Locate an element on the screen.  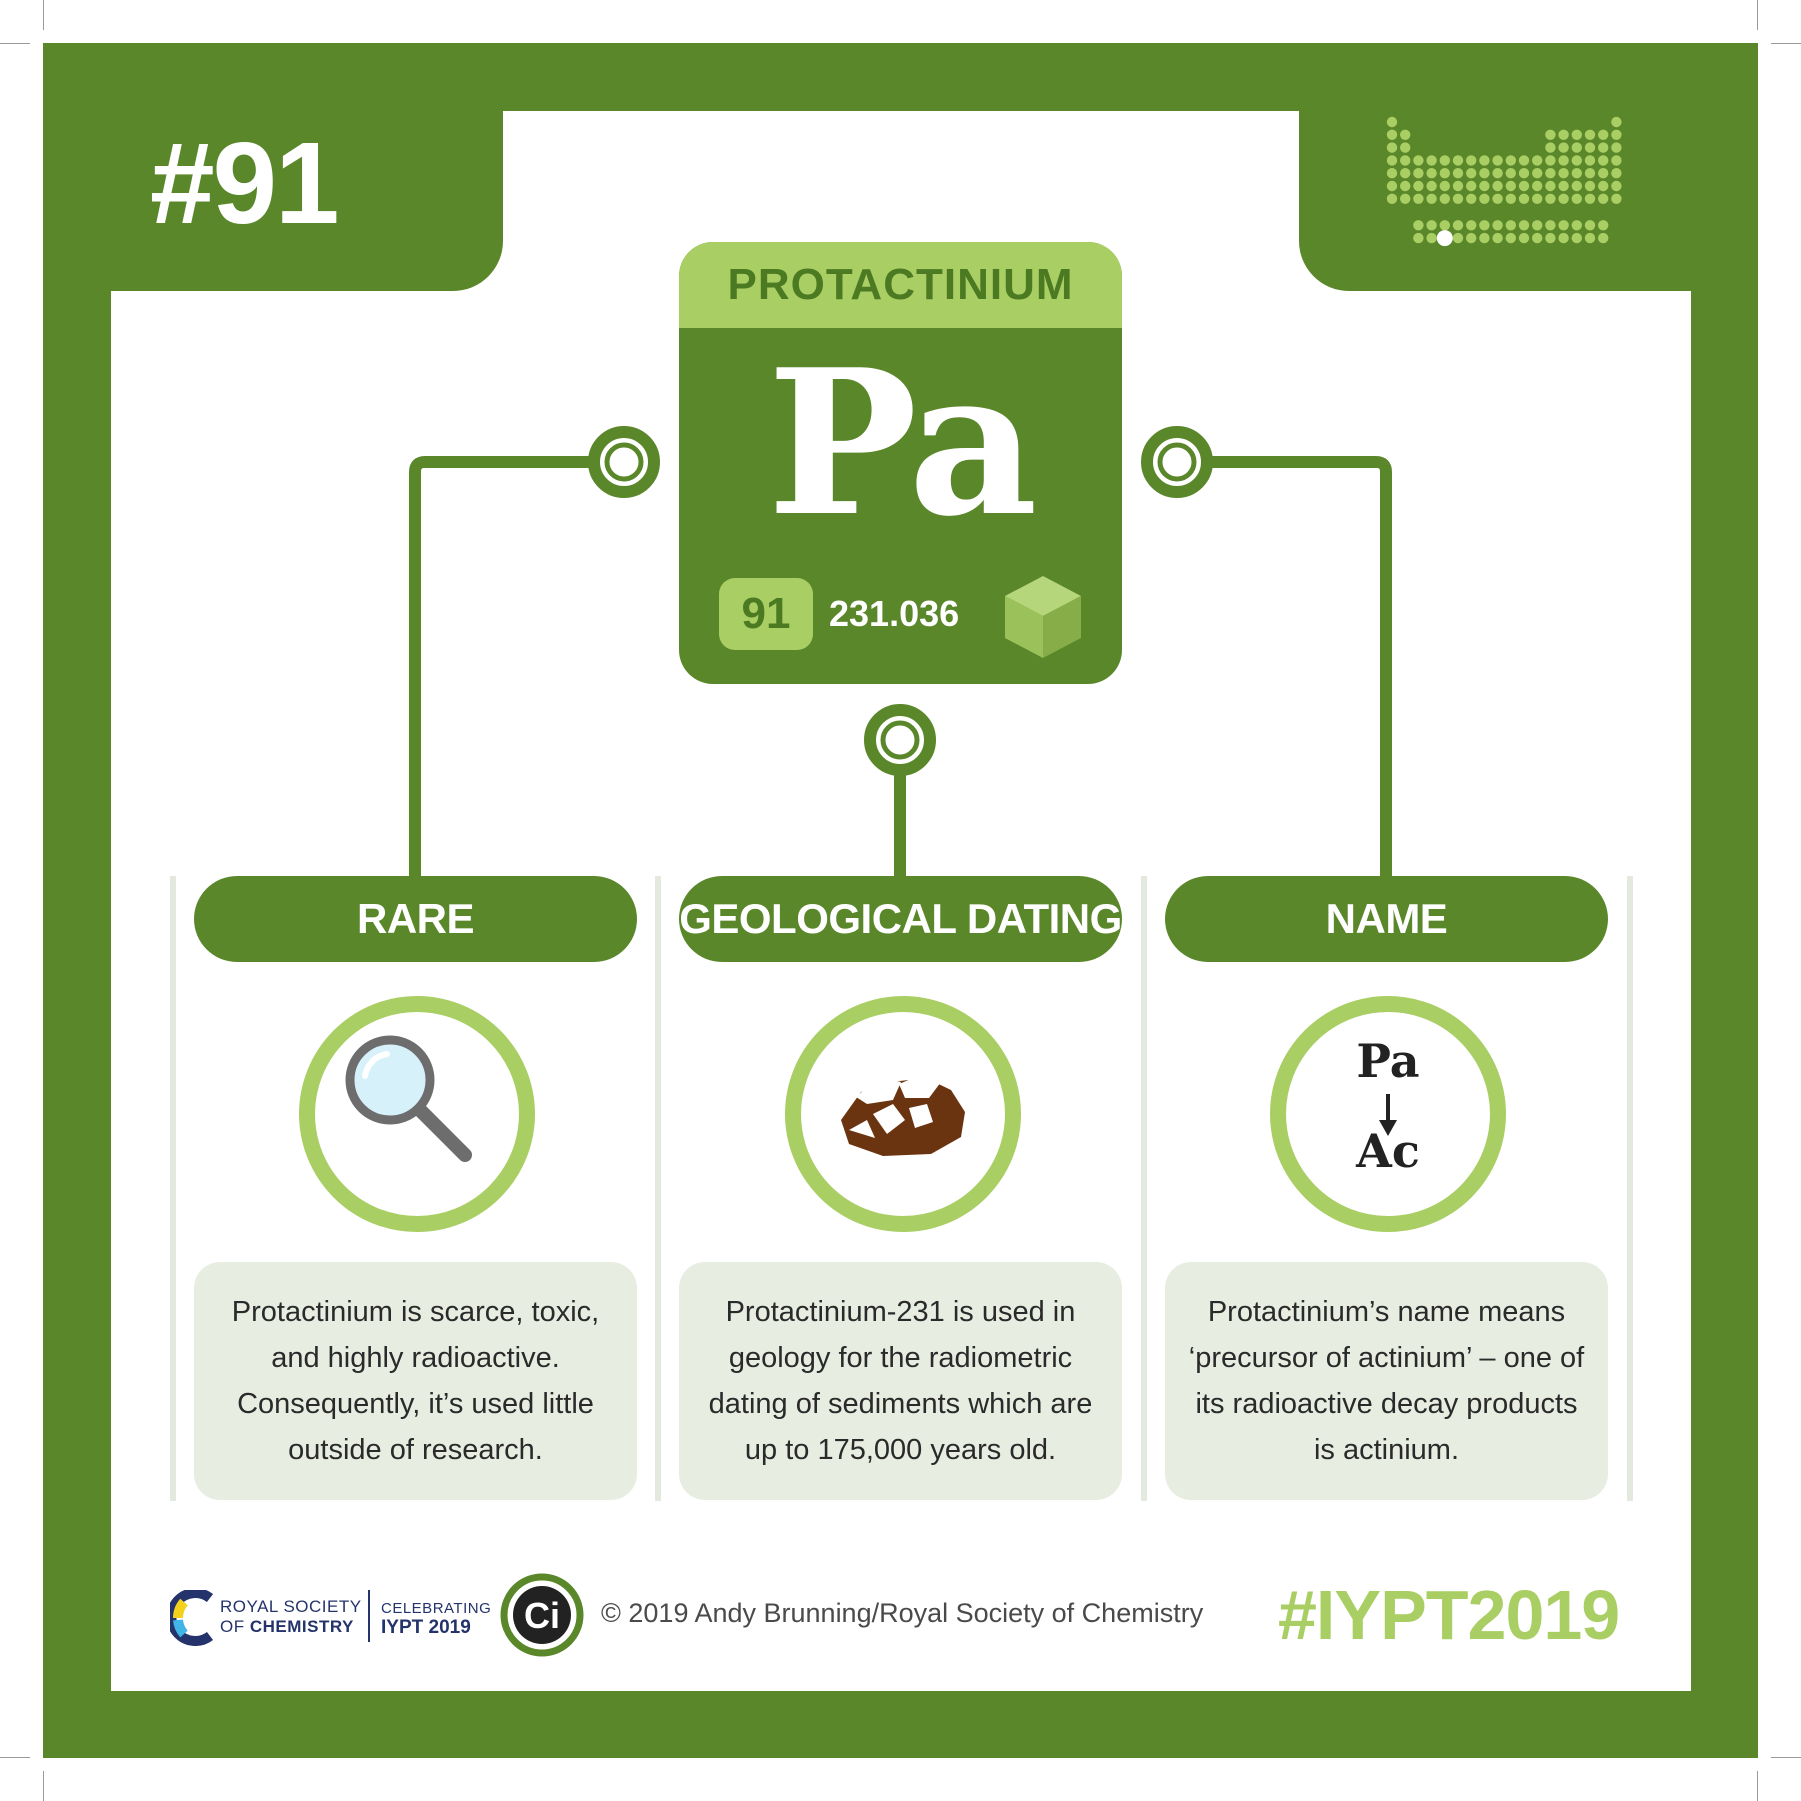
connector-right is located at coordinates (1301, 666).